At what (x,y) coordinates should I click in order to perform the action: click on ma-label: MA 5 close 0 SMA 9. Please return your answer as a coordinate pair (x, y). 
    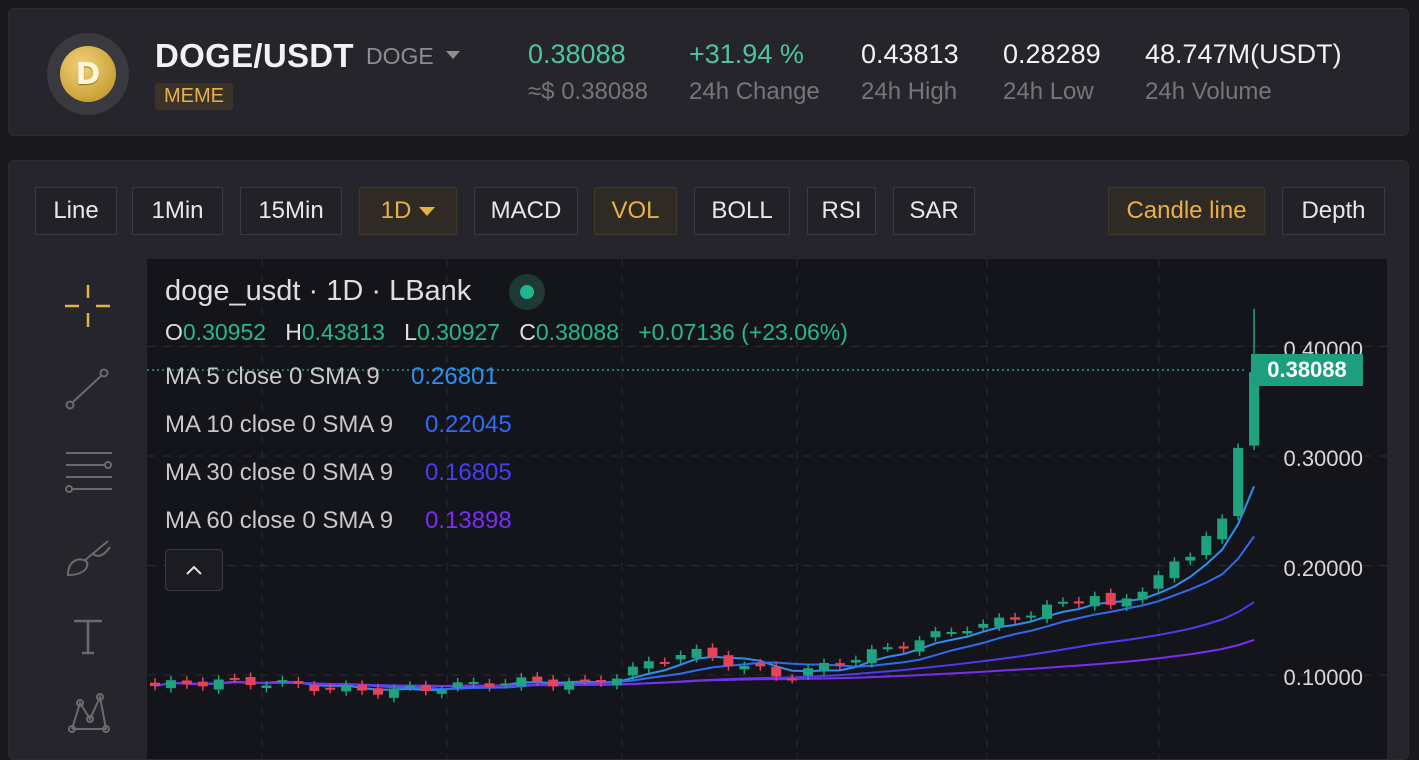
    Looking at the image, I should click on (272, 376).